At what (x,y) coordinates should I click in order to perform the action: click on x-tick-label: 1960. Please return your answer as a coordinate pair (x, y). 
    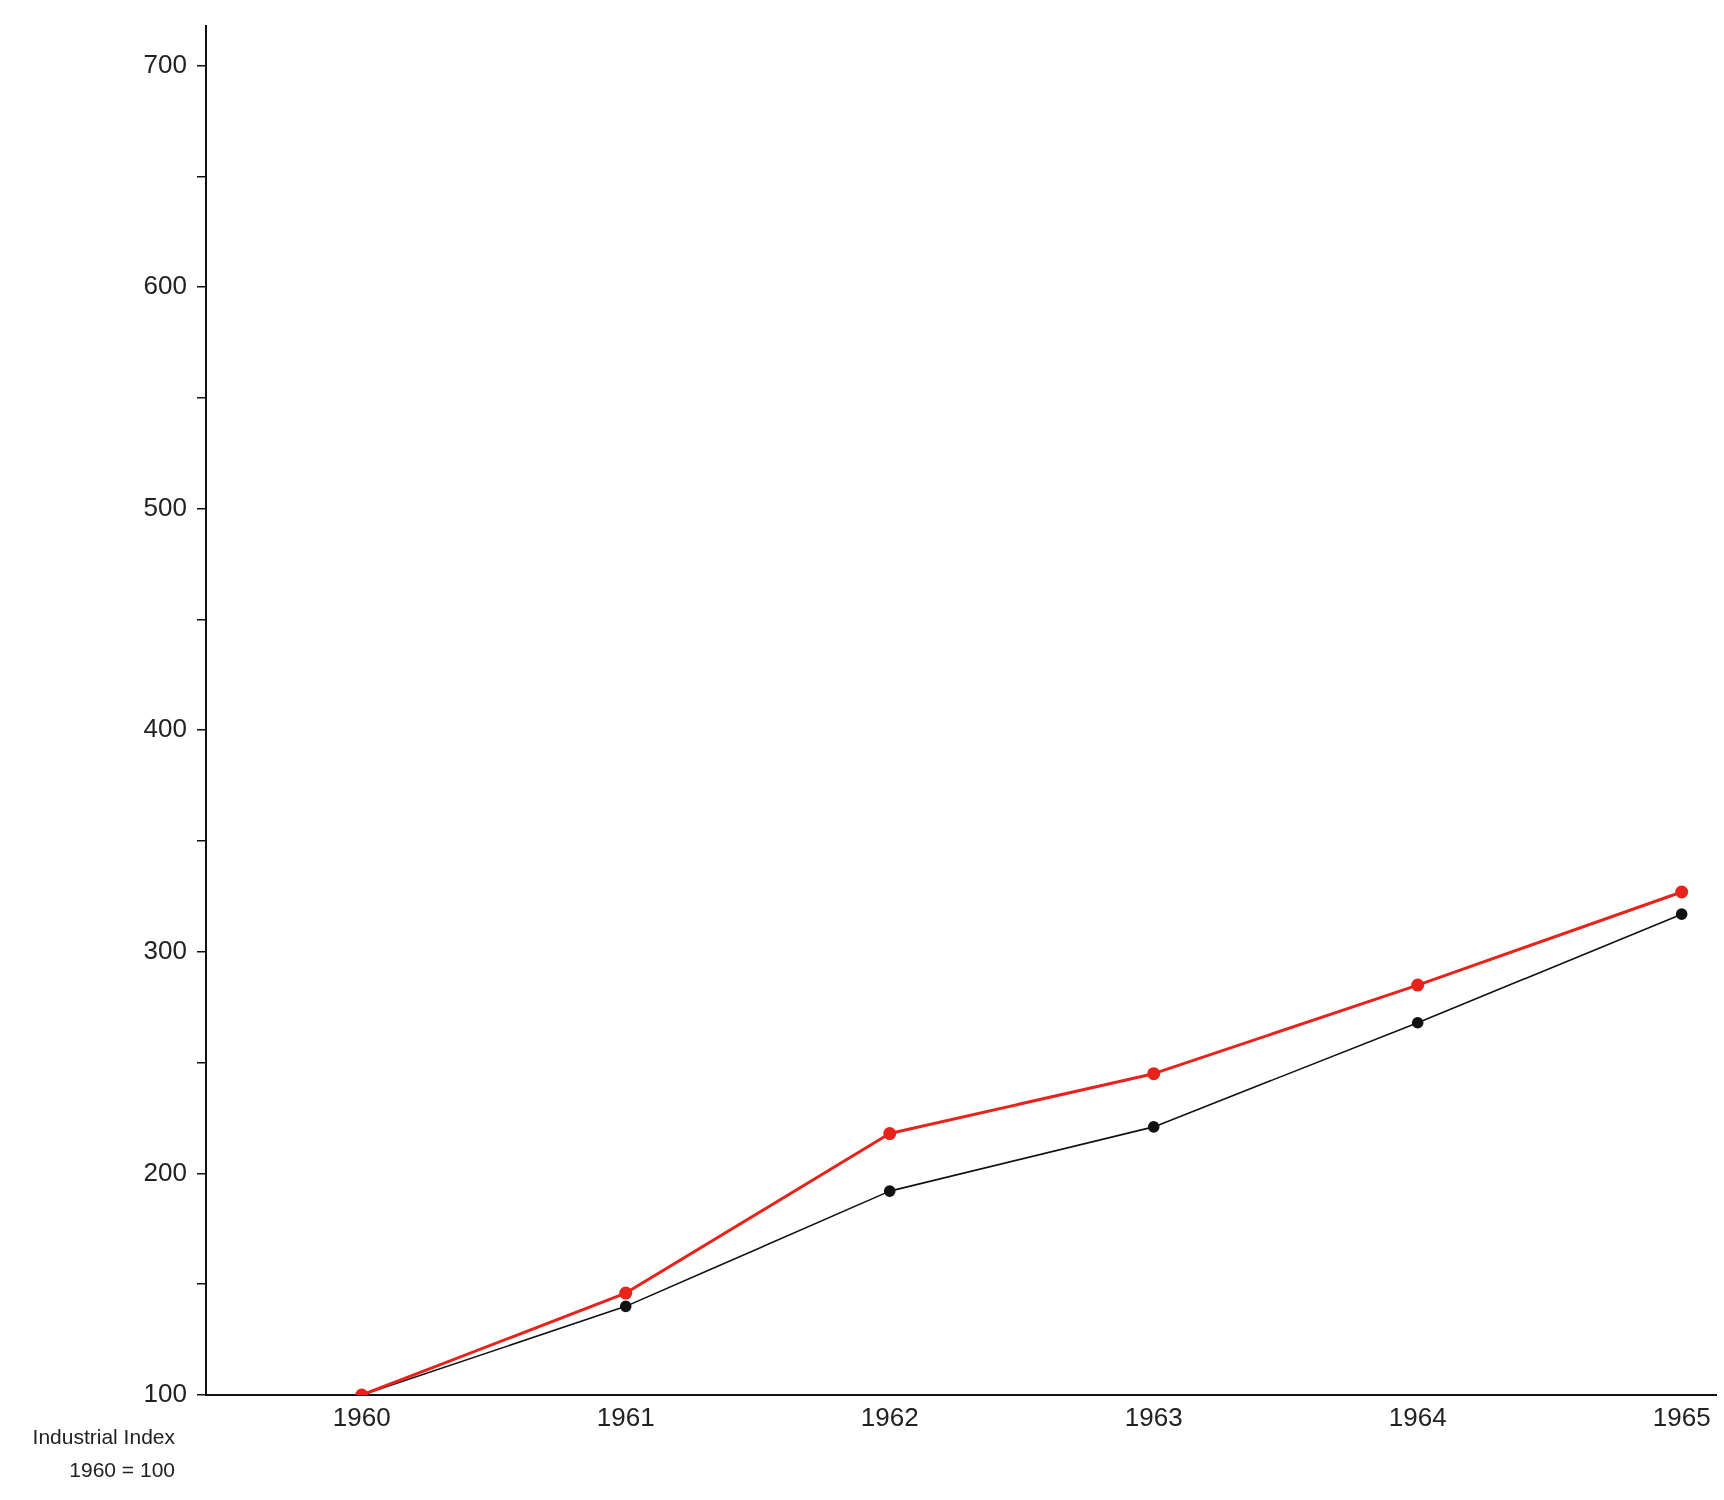
    Looking at the image, I should click on (361, 1416).